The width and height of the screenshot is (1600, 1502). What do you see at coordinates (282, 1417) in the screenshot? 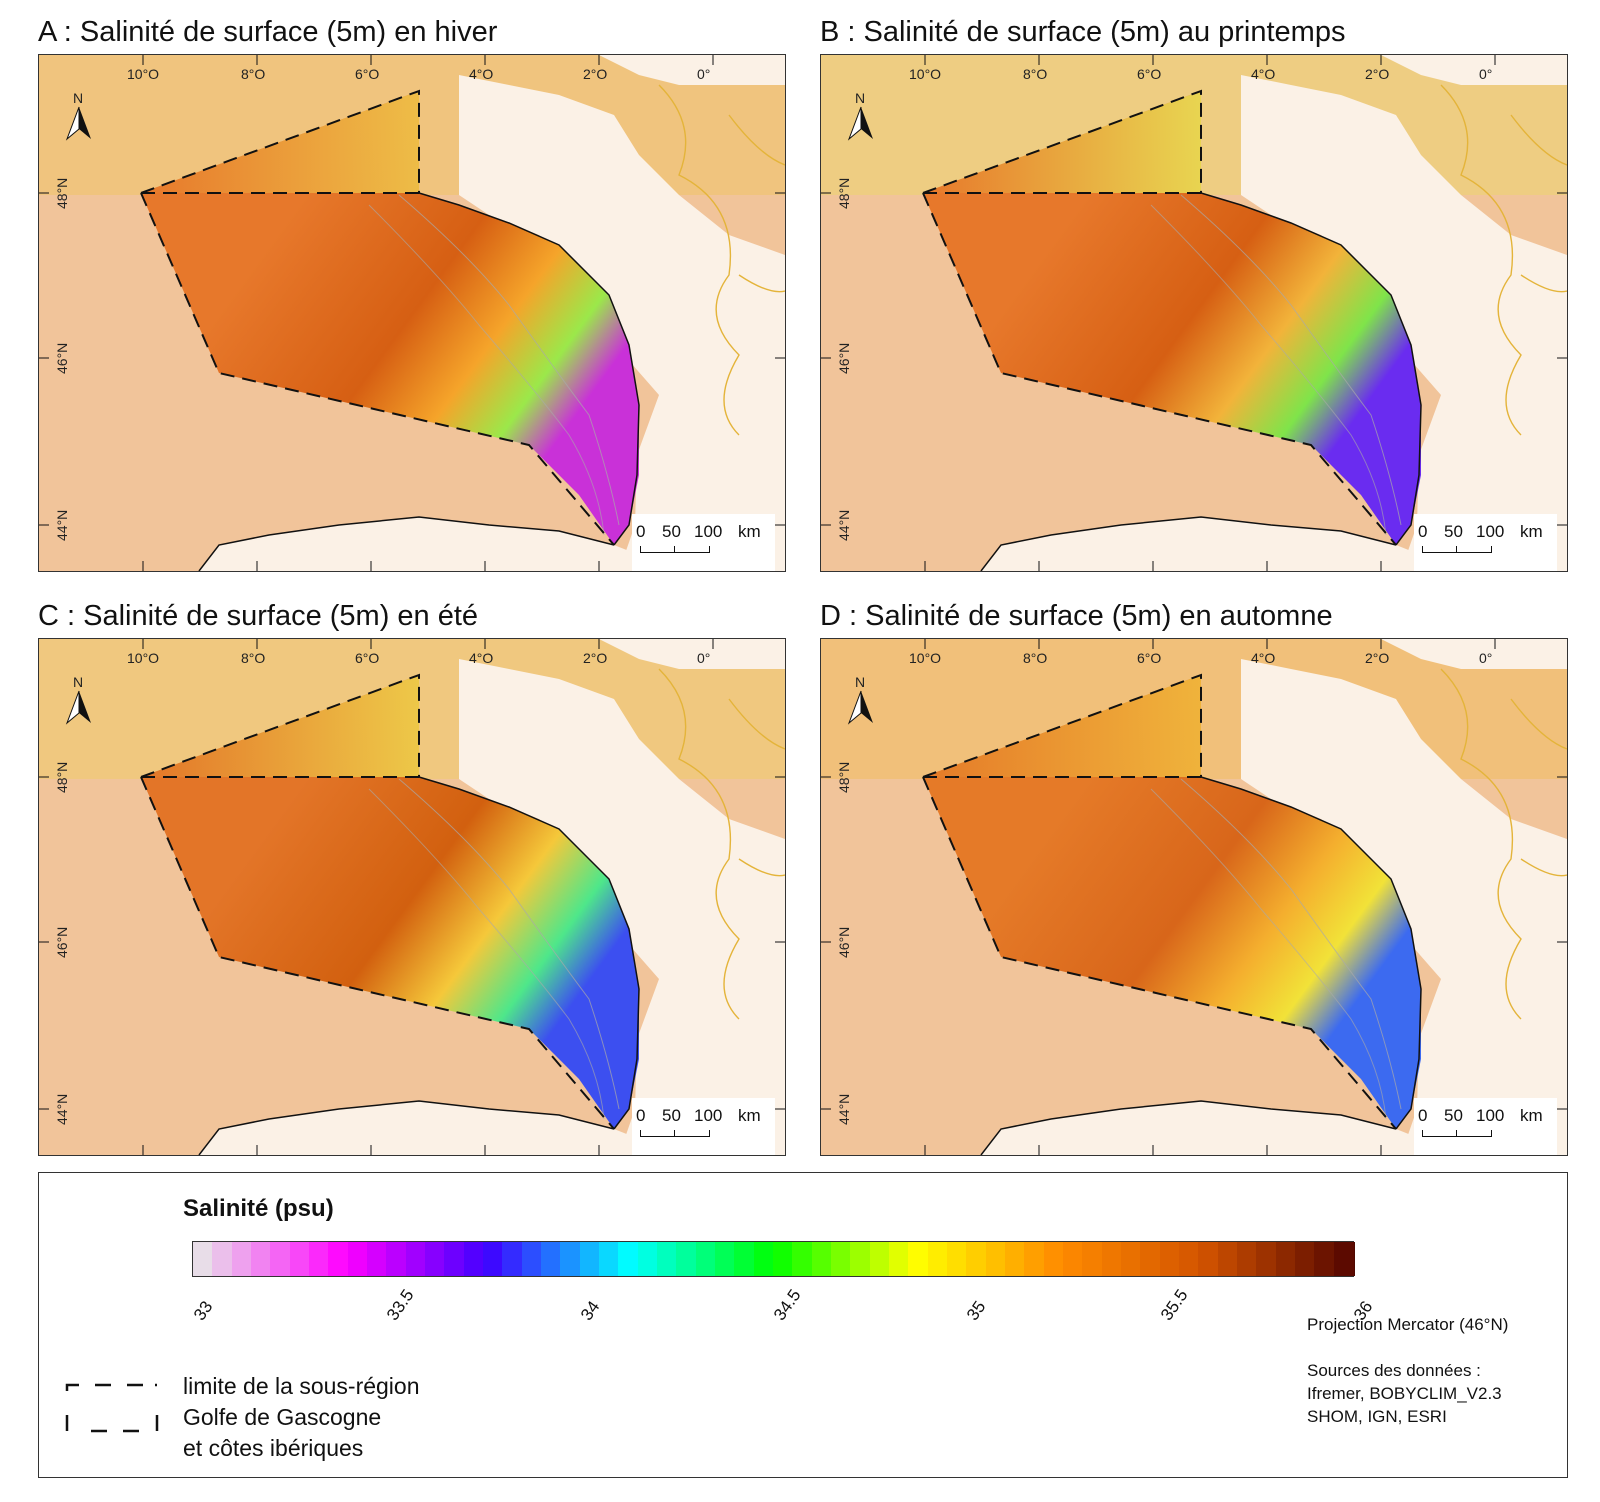
I see `legend-line-2: Golfe de Gascogne` at bounding box center [282, 1417].